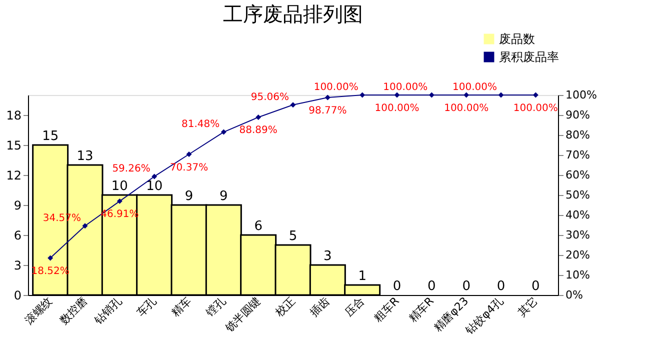  I want to click on x-tick-label: 其它, so click(528, 307).